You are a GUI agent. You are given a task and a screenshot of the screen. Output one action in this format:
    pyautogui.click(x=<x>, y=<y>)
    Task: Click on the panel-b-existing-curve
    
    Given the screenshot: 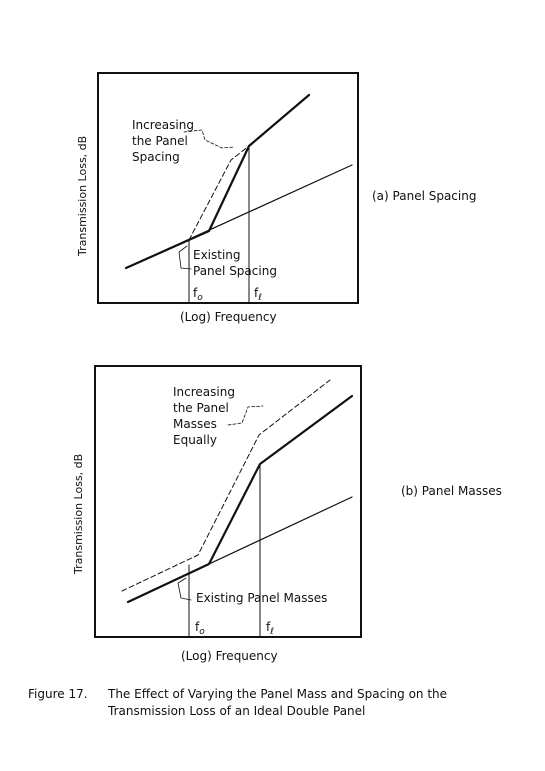 What is the action you would take?
    pyautogui.click(x=240, y=499)
    